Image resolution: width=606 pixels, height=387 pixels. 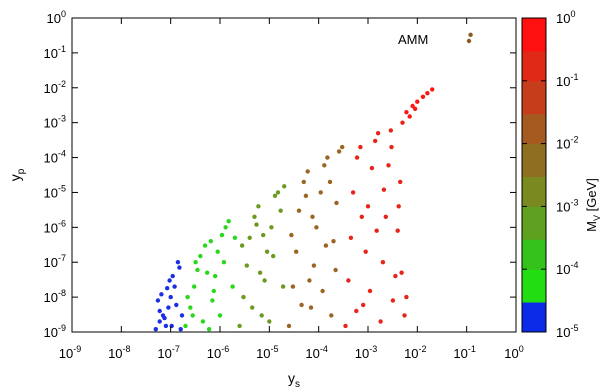 What do you see at coordinates (55, 226) in the screenshot?
I see `tick-label: 10⁻⁶` at bounding box center [55, 226].